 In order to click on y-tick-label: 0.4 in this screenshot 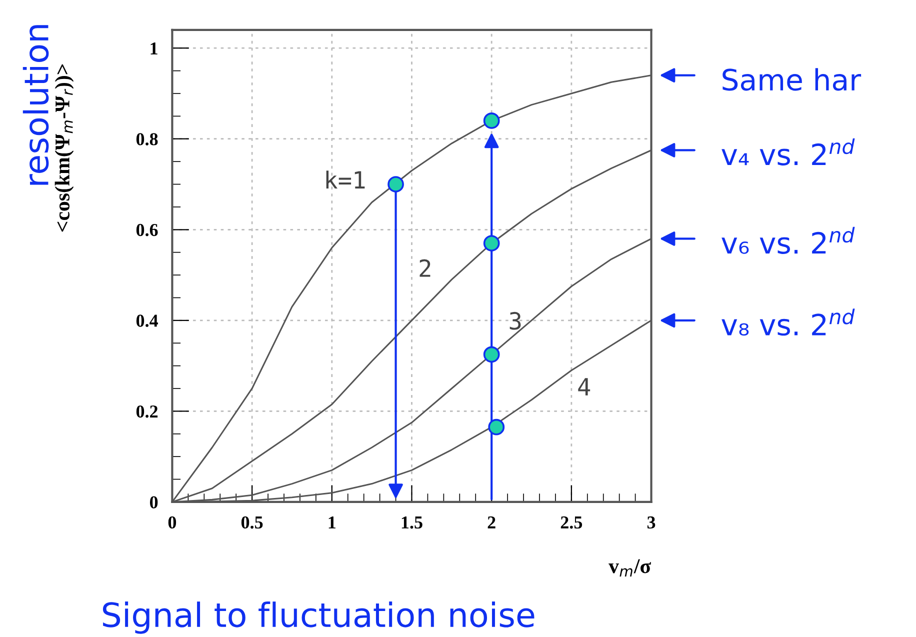, I will do `click(147, 320)`.